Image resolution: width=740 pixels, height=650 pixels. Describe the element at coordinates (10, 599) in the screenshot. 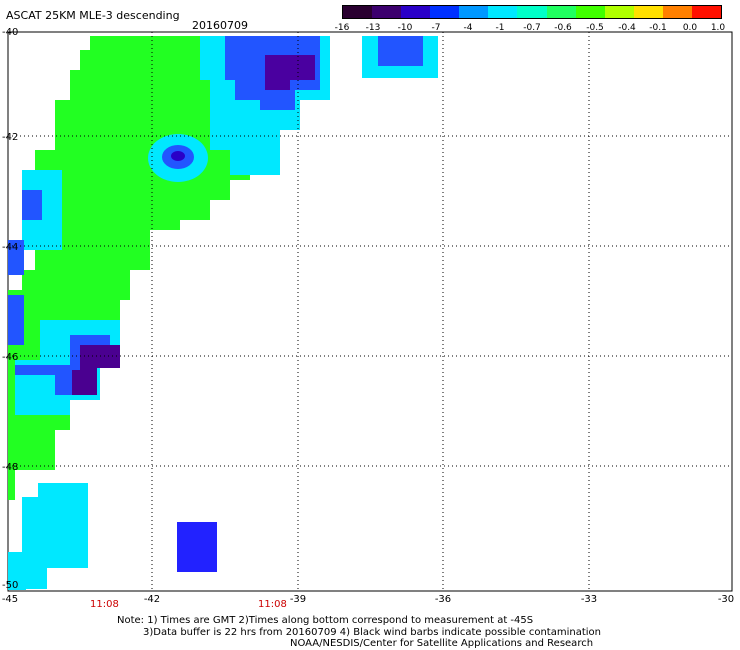

I see `lon-tick-label: -45` at that location.